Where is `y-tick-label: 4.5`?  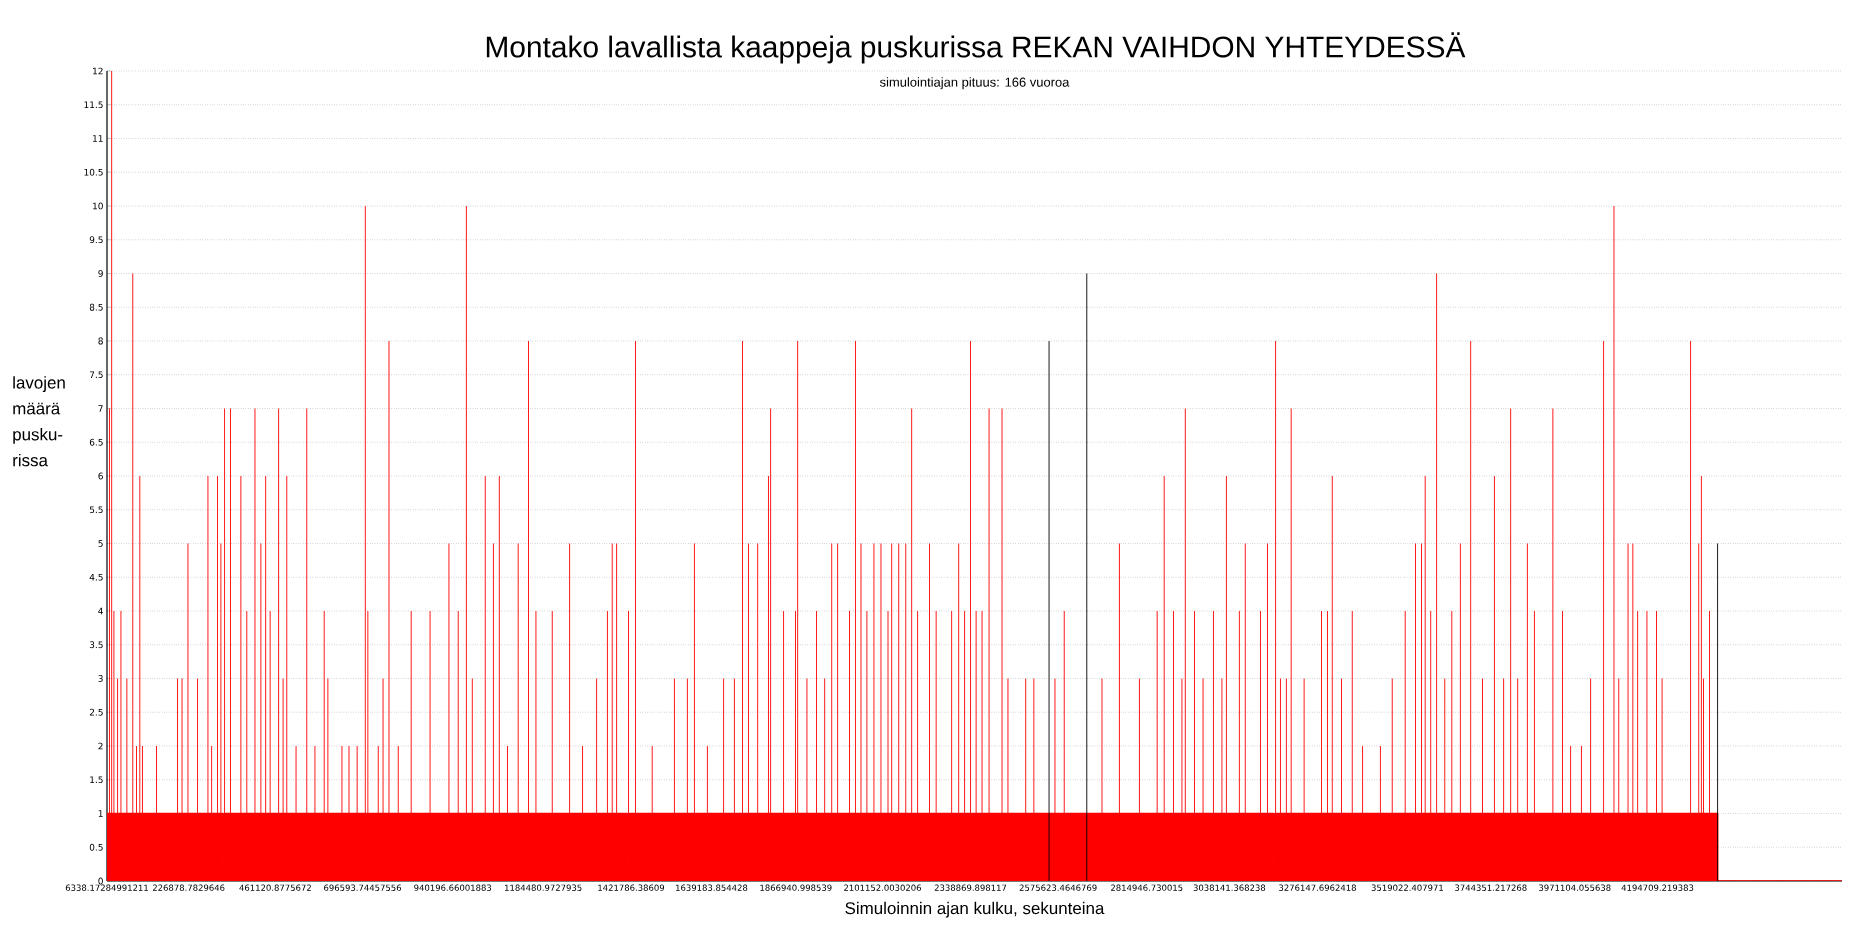
y-tick-label: 4.5 is located at coordinates (96, 577).